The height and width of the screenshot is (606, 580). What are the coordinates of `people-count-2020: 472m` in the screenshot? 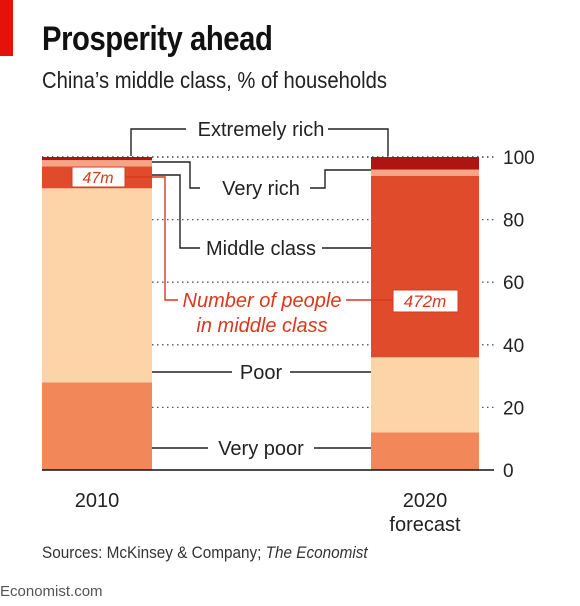 It's located at (425, 301).